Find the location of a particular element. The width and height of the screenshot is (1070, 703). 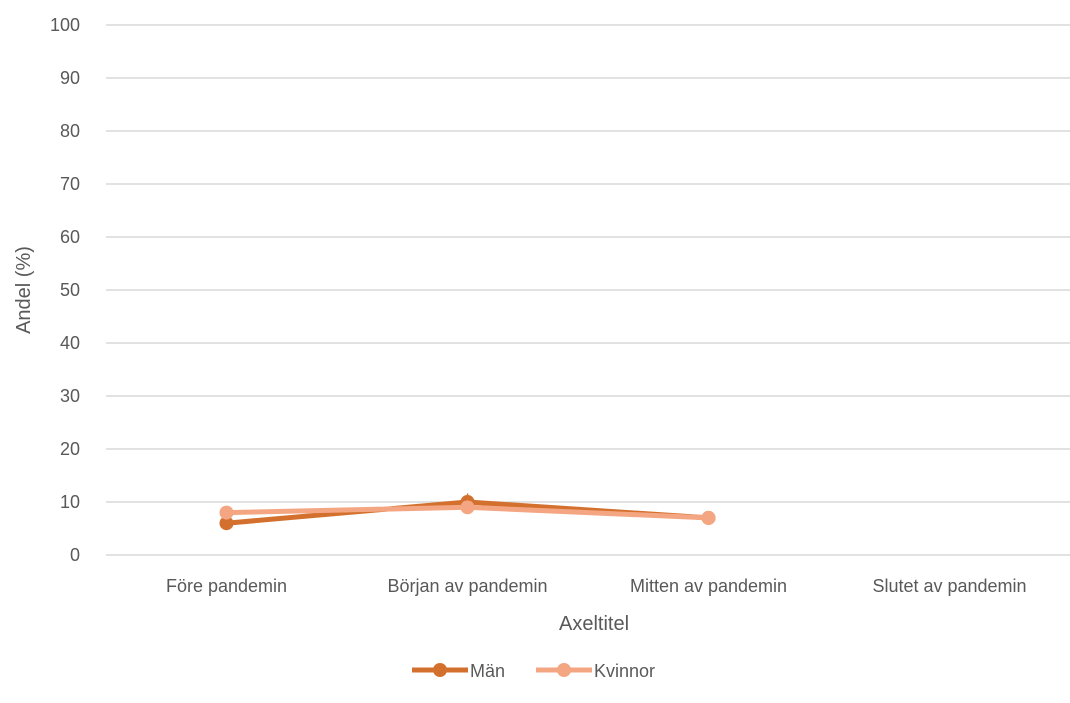

x-tick-label: Början av pandemin is located at coordinates (467, 586).